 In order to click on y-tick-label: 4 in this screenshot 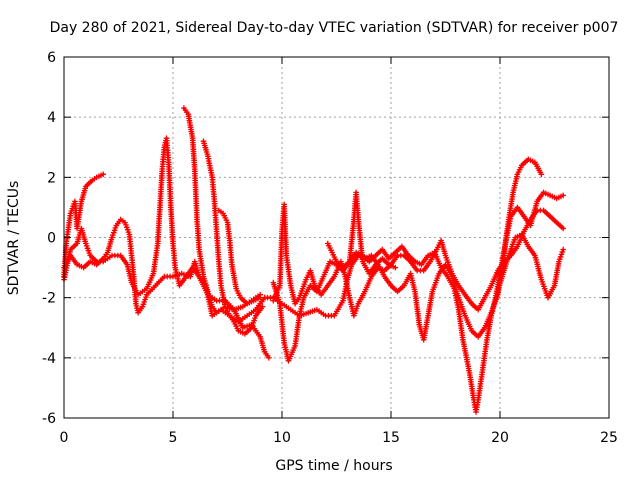, I will do `click(51, 118)`.